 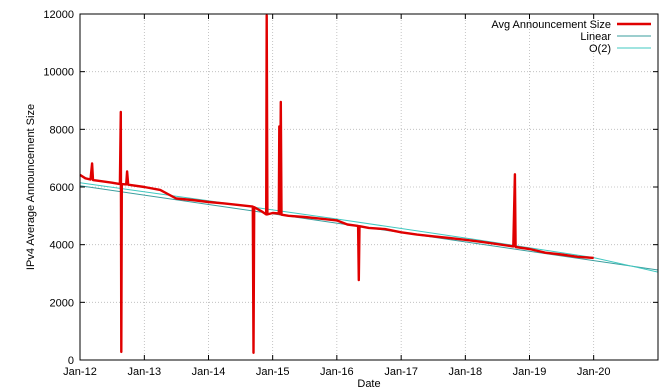 What do you see at coordinates (273, 372) in the screenshot?
I see `x-tick-label: Jan-15` at bounding box center [273, 372].